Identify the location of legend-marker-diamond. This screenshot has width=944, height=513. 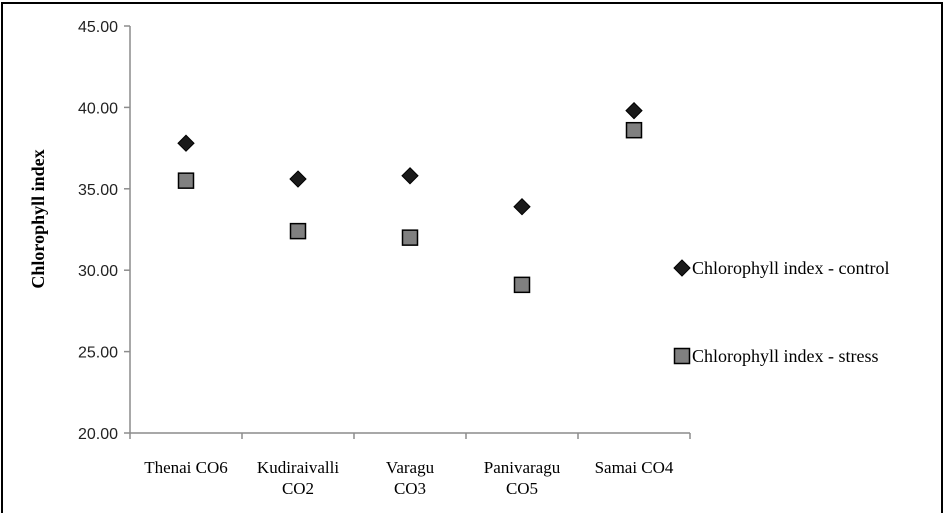
(682, 268).